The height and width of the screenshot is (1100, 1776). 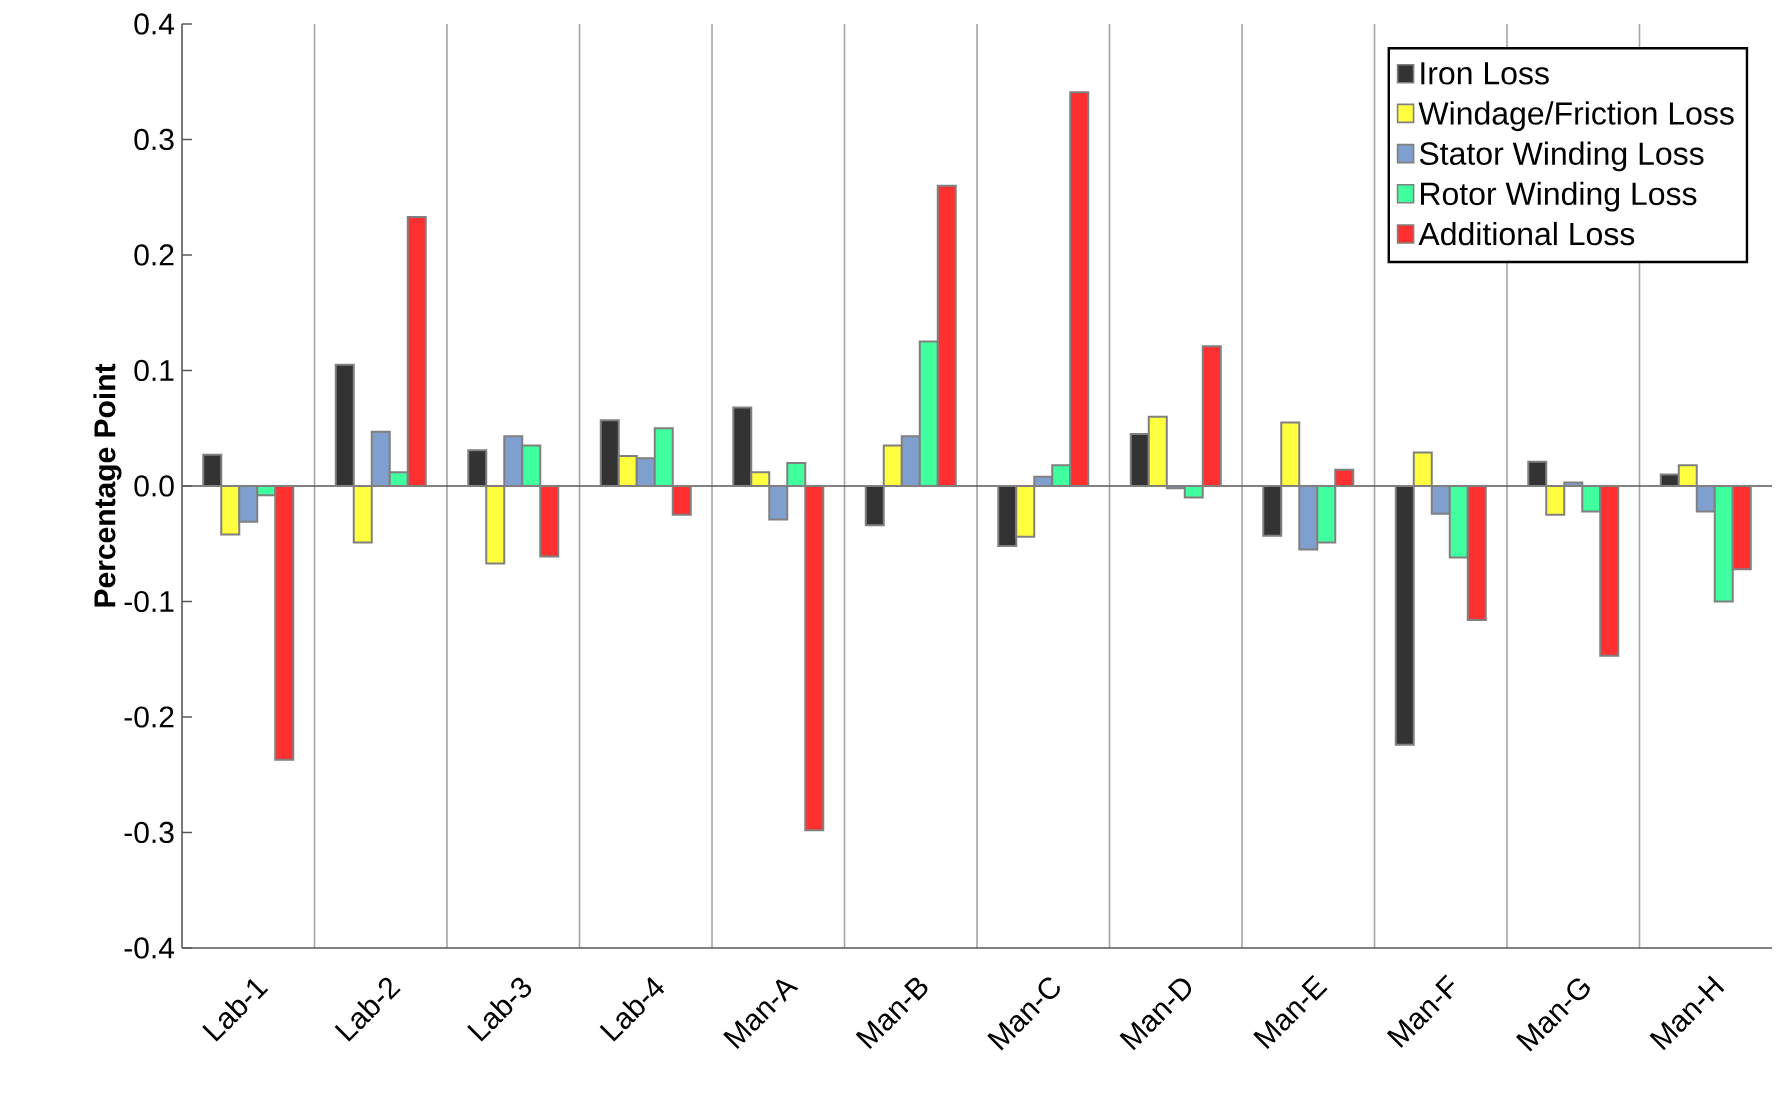 What do you see at coordinates (107, 485) in the screenshot?
I see `y-axis-title: Percentage Point` at bounding box center [107, 485].